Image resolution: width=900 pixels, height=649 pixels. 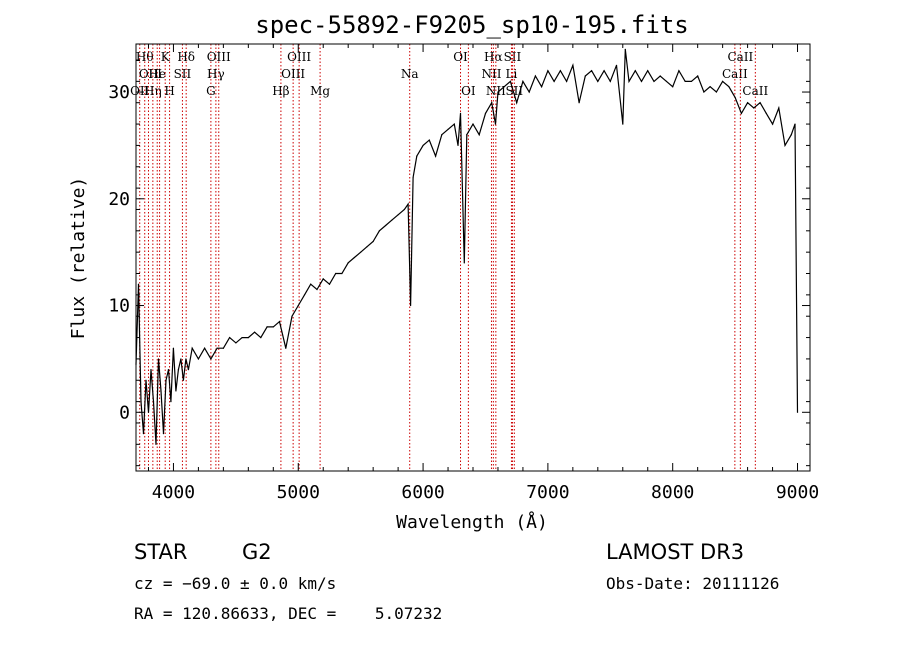 I want to click on x-tick-label-2: 6000, so click(x=422, y=492).